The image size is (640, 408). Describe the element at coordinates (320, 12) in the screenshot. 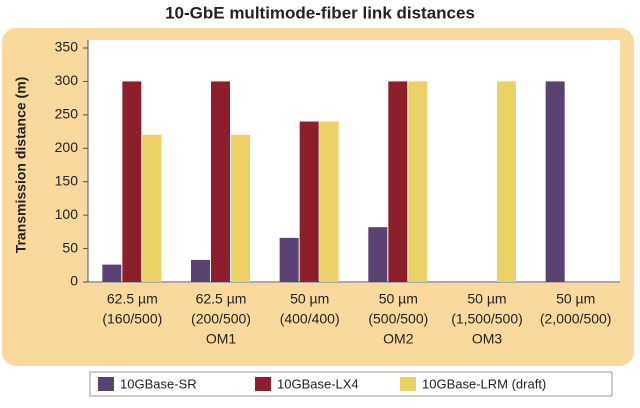

I see `chart-title: 10-GbE multimode-fiber link distances` at that location.